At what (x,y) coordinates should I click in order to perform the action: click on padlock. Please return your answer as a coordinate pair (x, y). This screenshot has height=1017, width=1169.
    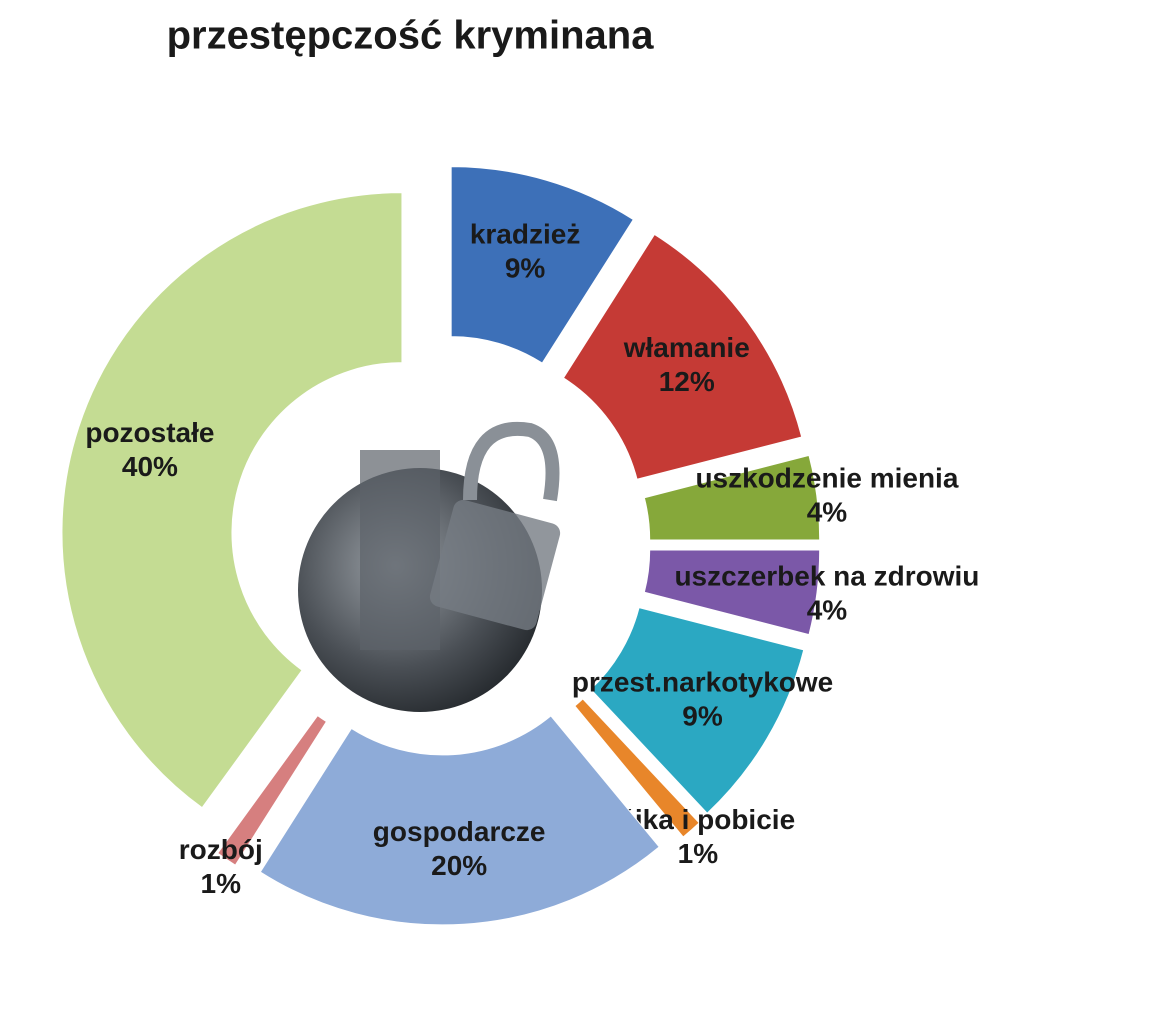
    Looking at the image, I should click on (495, 565).